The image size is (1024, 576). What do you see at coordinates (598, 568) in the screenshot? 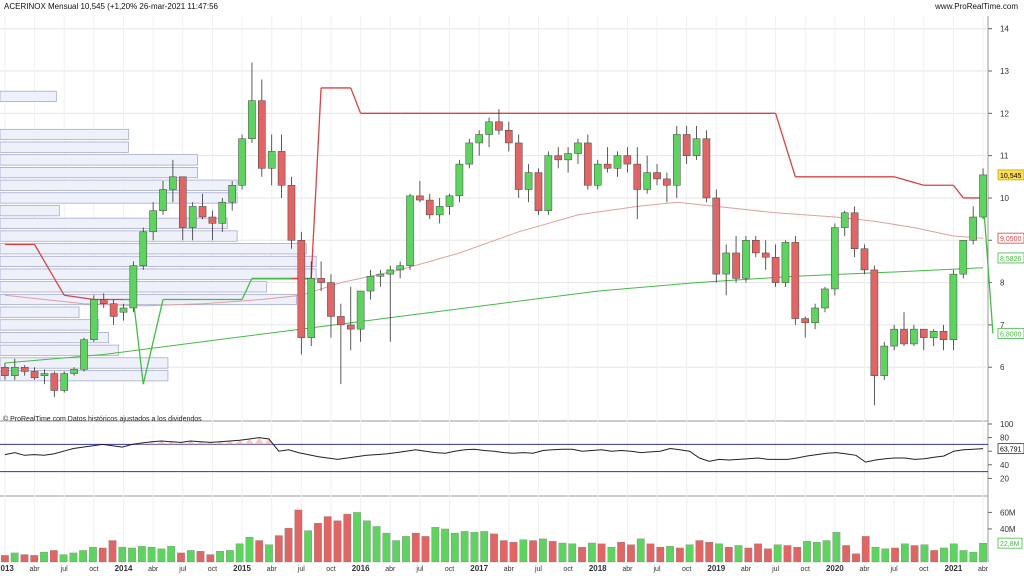
I see `x-tick-label: 2018` at bounding box center [598, 568].